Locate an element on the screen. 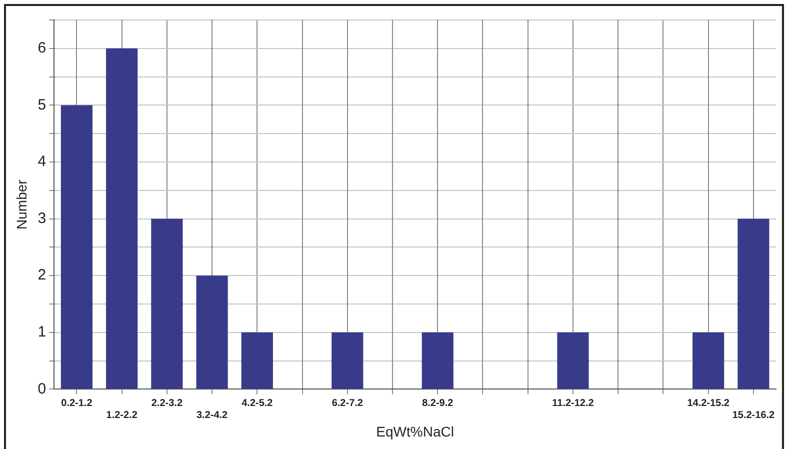 The height and width of the screenshot is (449, 790). x-axis-title: EqWt%NaCl is located at coordinates (415, 431).